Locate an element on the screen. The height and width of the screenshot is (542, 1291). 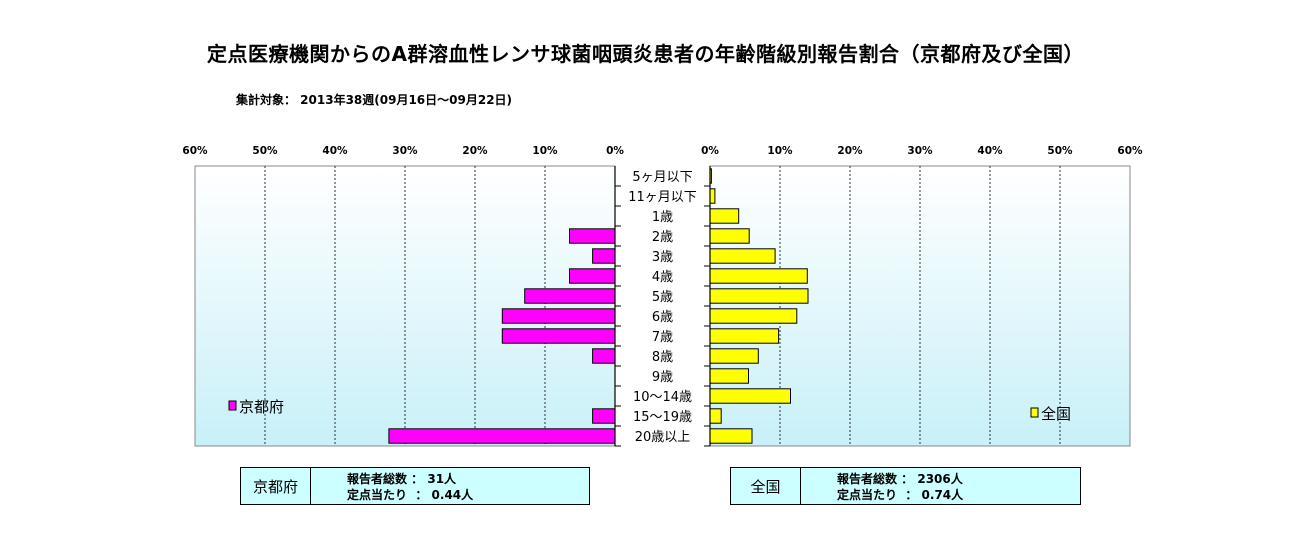
national-total-reports: 報告者総数 ： 2306人 is located at coordinates (900, 479).